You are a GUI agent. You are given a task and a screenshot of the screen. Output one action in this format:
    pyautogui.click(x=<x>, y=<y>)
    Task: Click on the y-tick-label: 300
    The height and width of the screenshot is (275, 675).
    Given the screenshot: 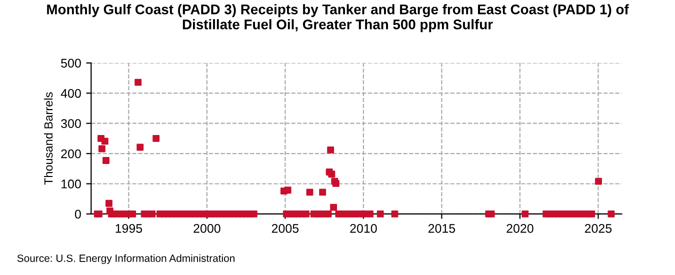 What is the action you would take?
    pyautogui.click(x=71, y=123)
    